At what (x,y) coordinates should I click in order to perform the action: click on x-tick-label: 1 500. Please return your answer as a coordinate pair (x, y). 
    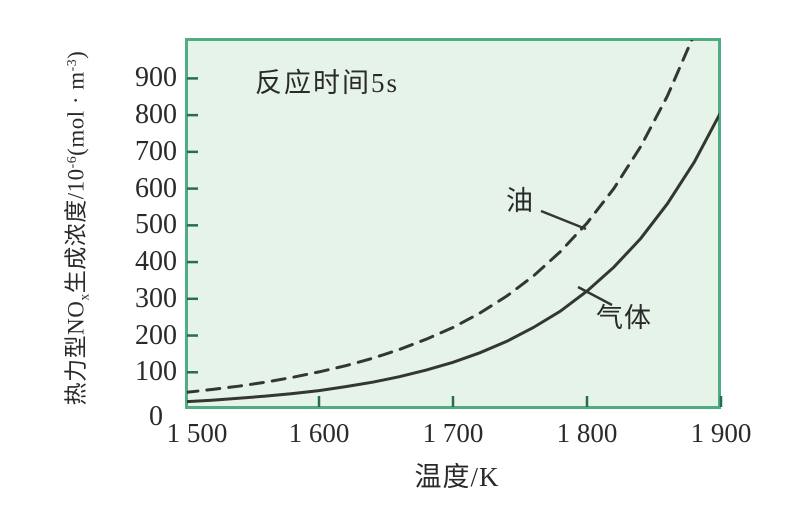
    Looking at the image, I should click on (197, 433).